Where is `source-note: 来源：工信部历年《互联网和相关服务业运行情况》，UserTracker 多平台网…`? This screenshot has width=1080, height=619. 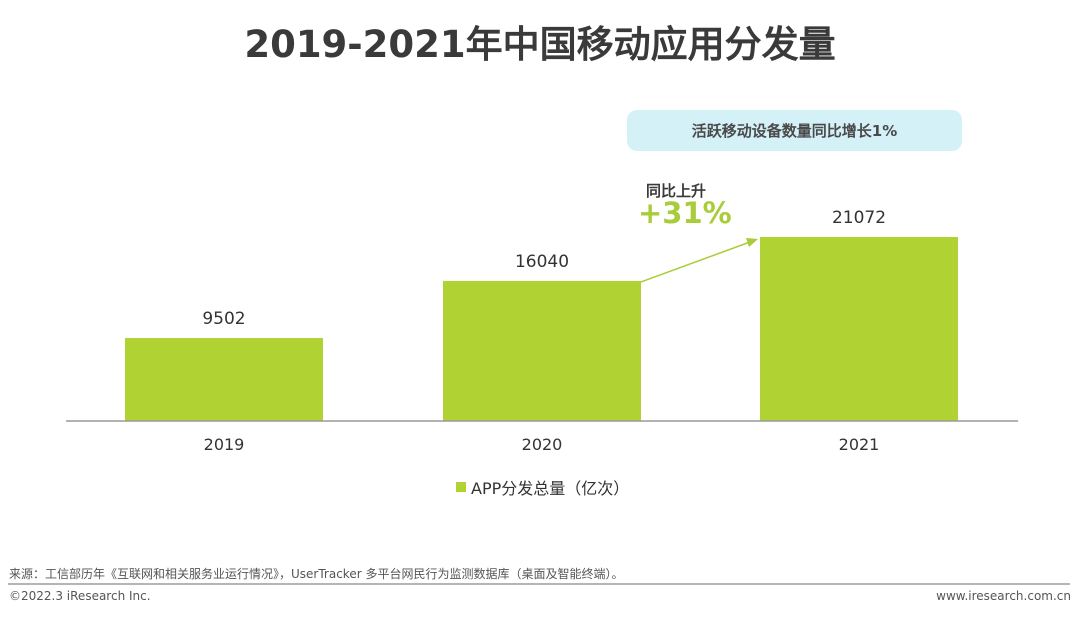 source-note: 来源：工信部历年《互联网和相关服务业运行情况》，UserTracker 多平台网… is located at coordinates (316, 574).